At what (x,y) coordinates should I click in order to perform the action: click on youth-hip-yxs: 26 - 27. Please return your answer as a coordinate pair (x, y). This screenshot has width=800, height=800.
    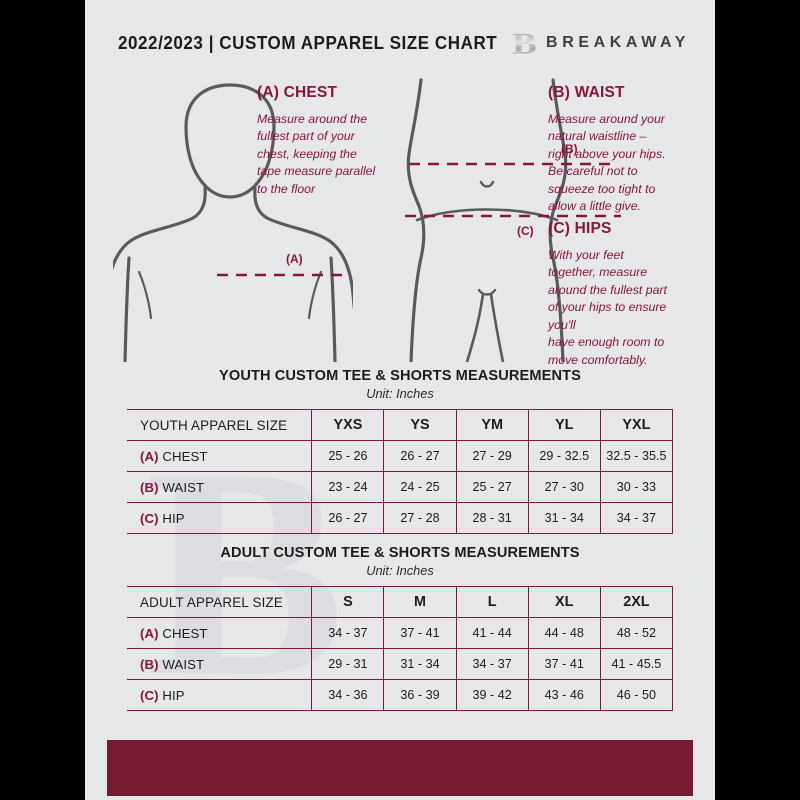
    Looking at the image, I should click on (348, 518).